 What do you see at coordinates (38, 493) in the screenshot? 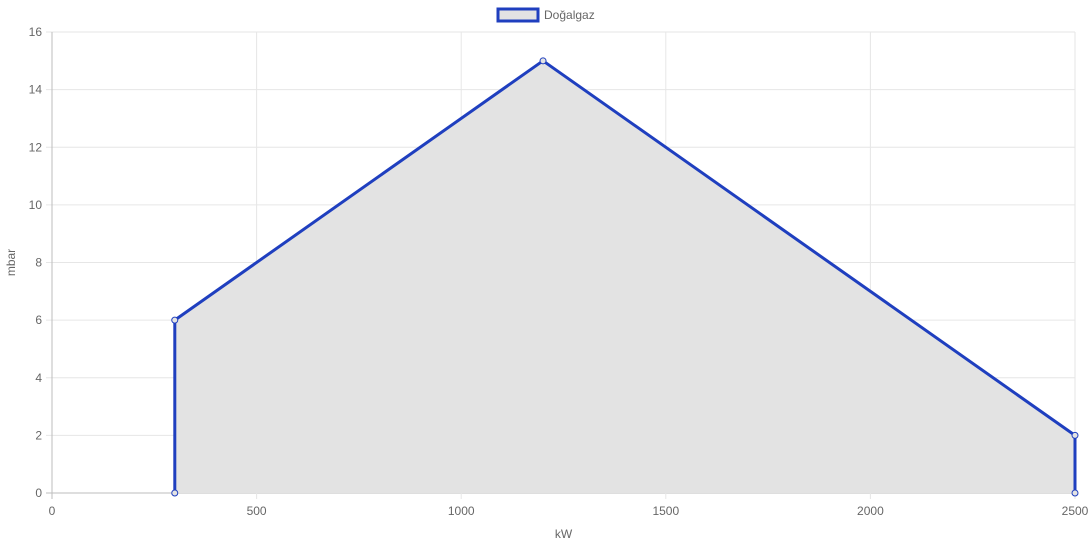
I see `y-tick-label: 0` at bounding box center [38, 493].